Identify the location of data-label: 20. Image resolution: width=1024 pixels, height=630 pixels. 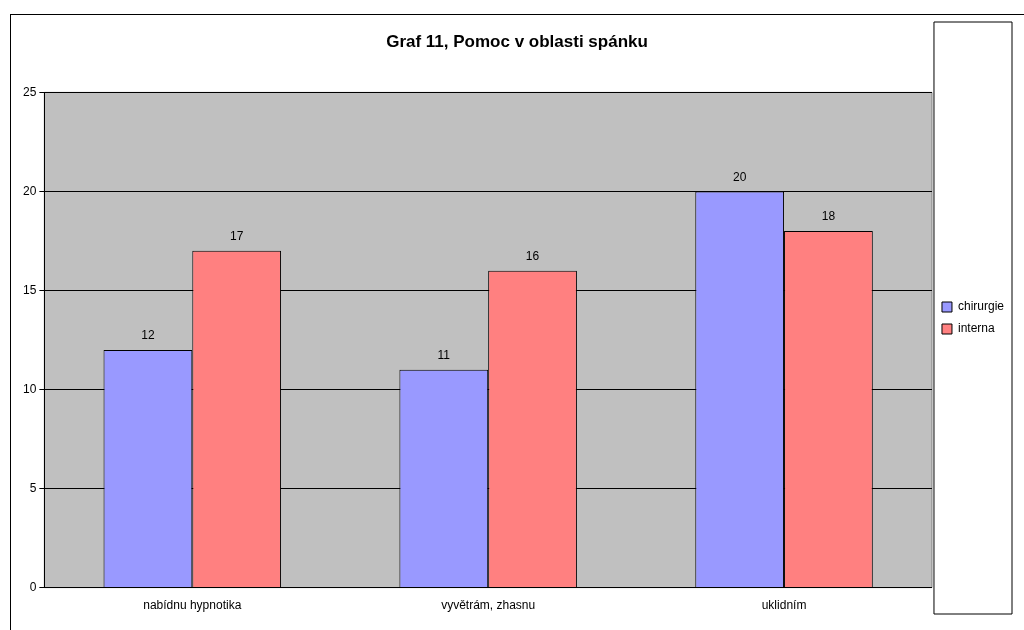
(739, 176).